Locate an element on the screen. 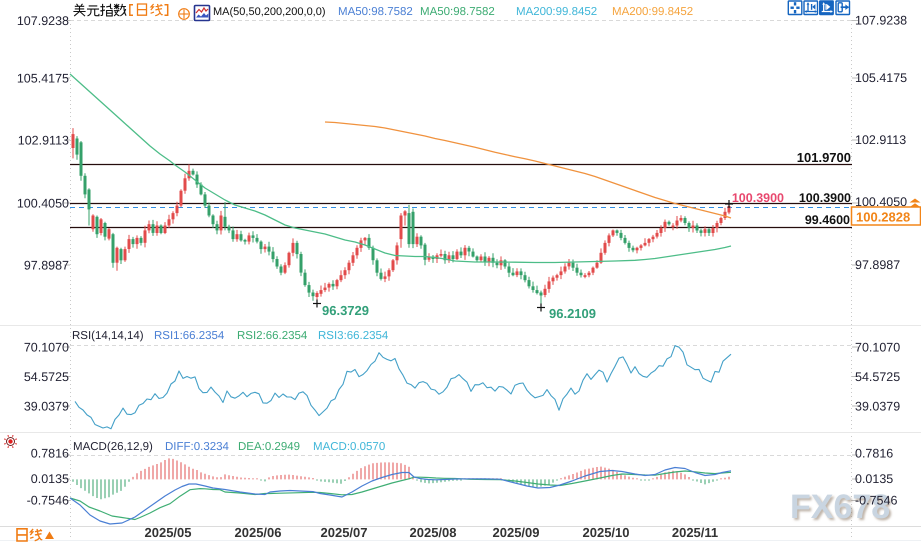 The image size is (921, 548). svg-text: FX678 is located at coordinates (840, 507).